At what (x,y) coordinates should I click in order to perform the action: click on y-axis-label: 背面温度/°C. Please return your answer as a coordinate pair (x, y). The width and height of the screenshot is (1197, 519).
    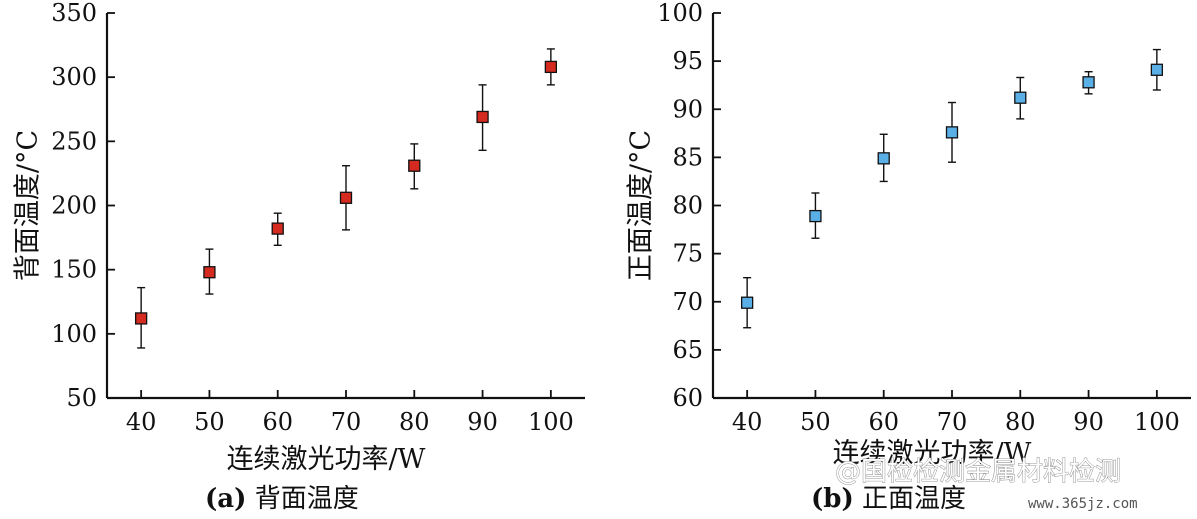
    Looking at the image, I should click on (27, 205).